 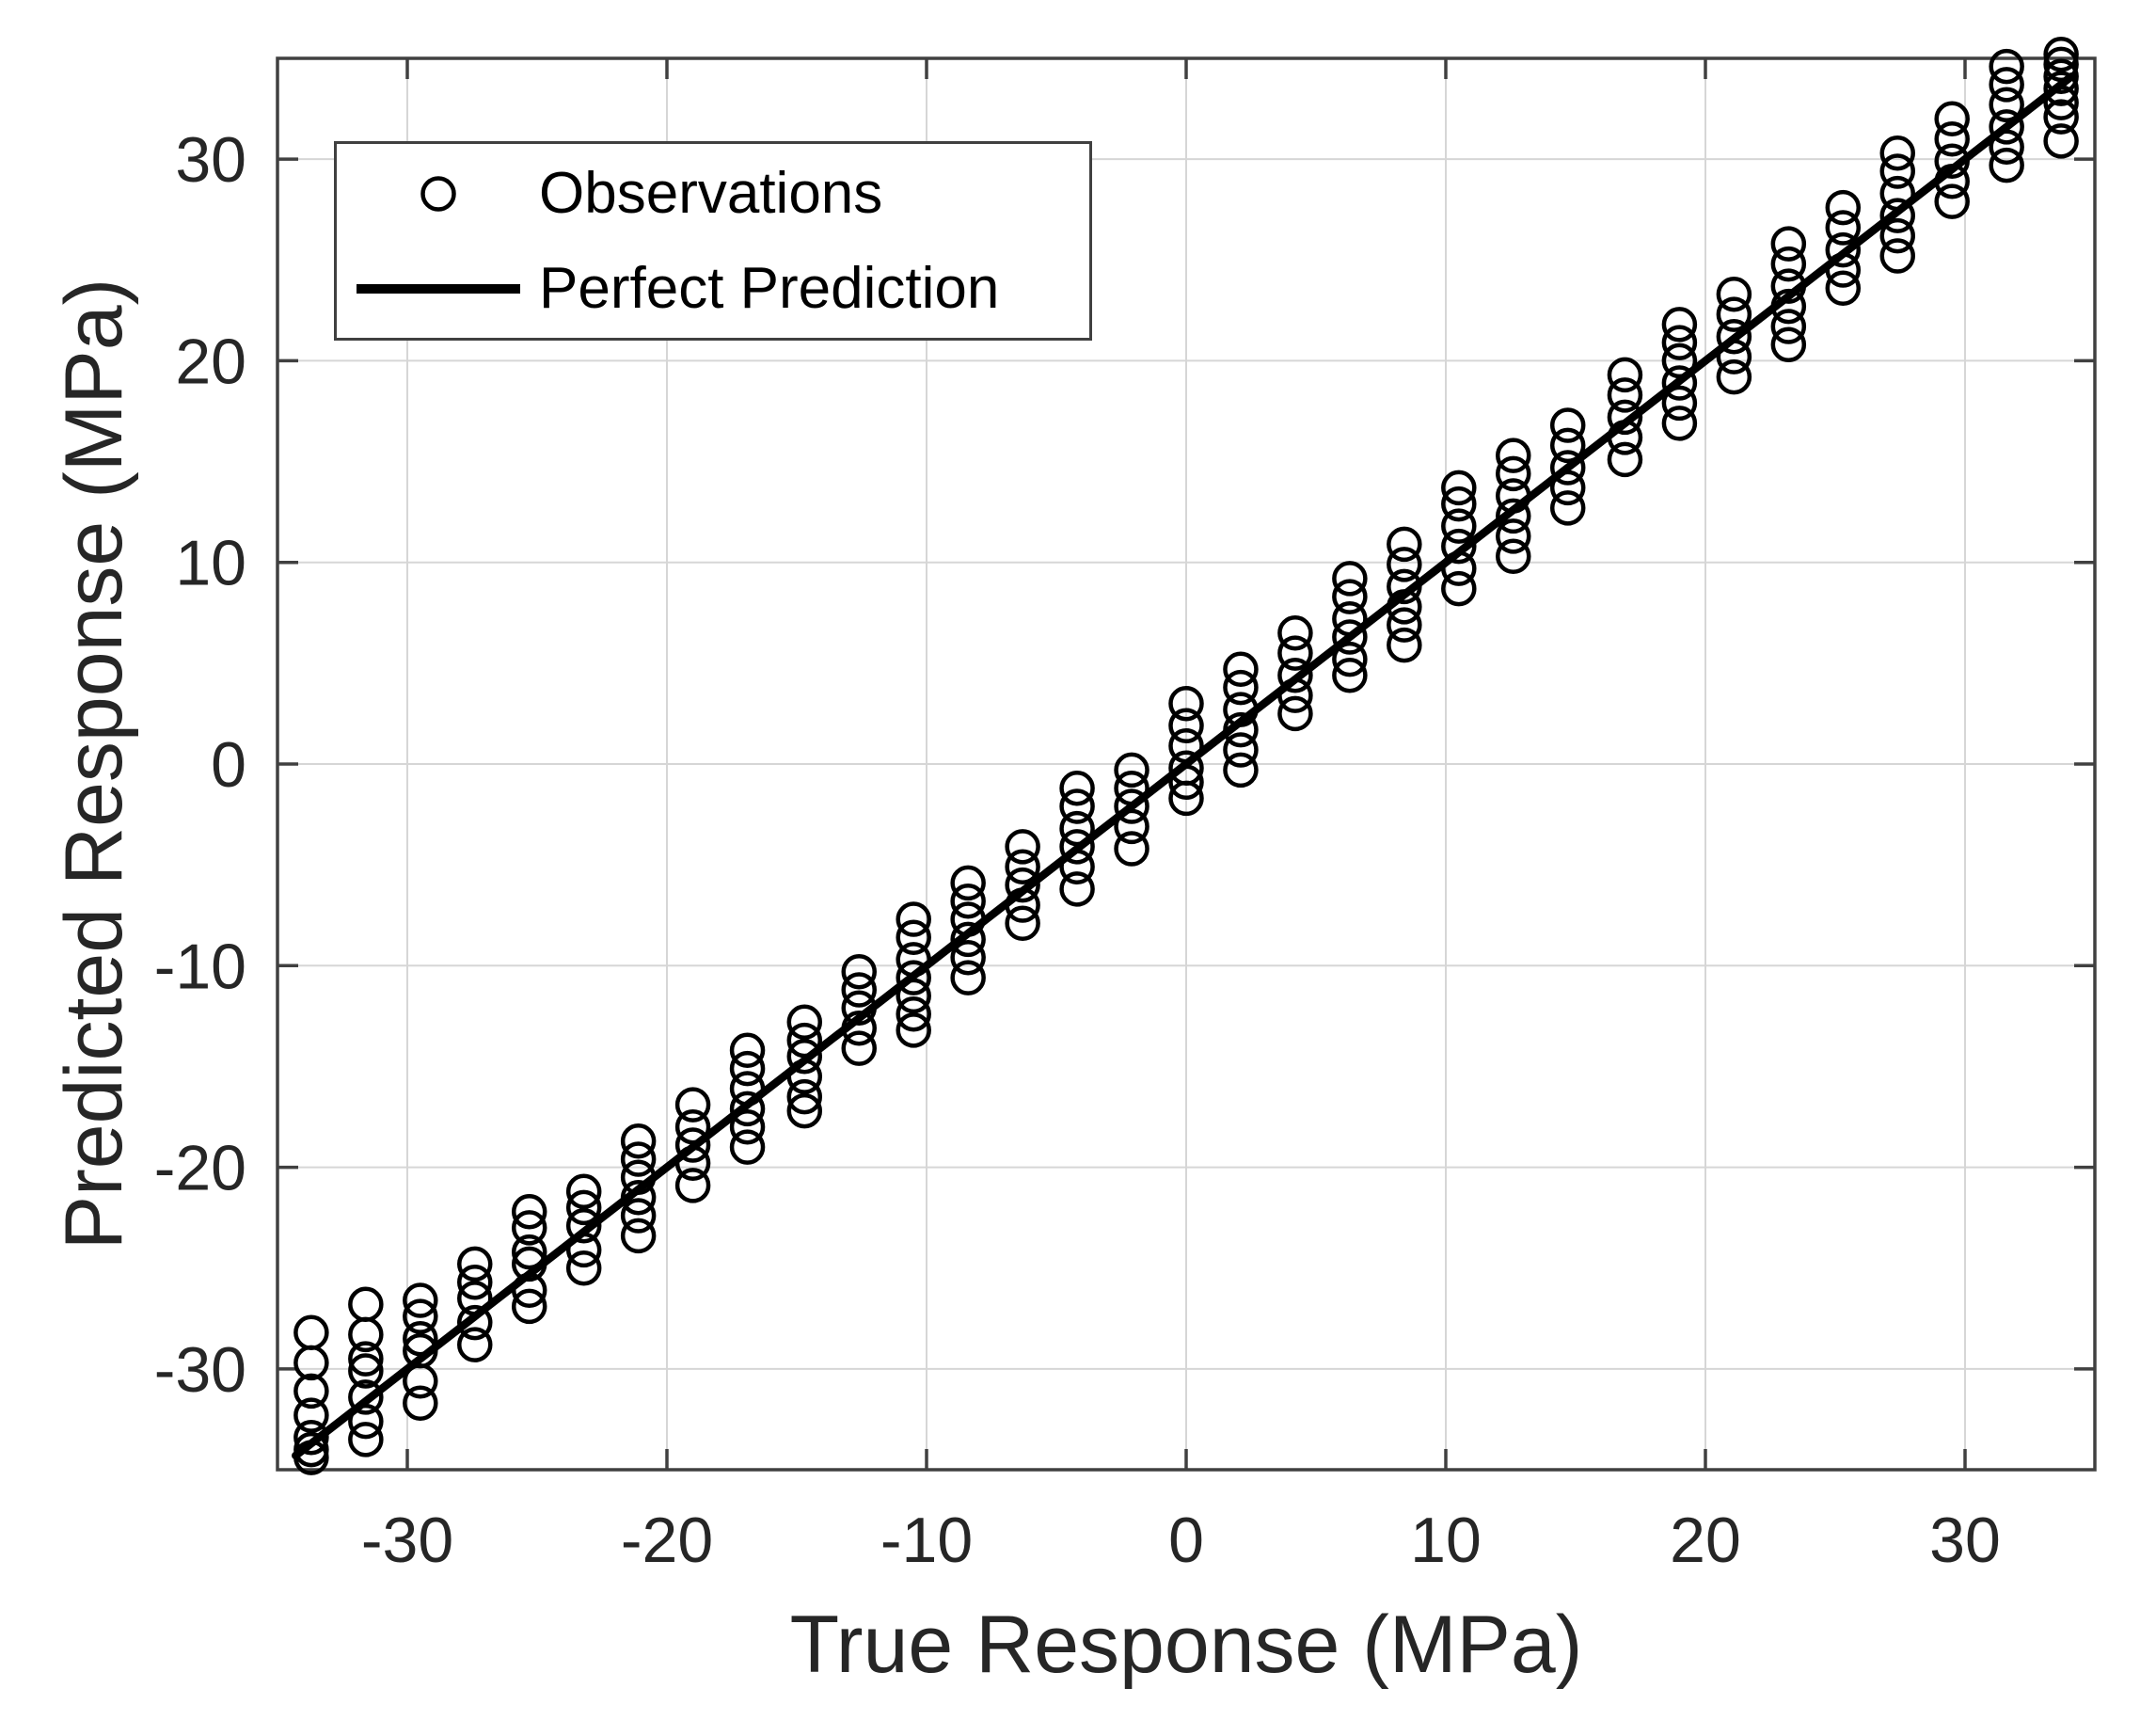 I want to click on y-tick-label: -20, so click(x=200, y=1168).